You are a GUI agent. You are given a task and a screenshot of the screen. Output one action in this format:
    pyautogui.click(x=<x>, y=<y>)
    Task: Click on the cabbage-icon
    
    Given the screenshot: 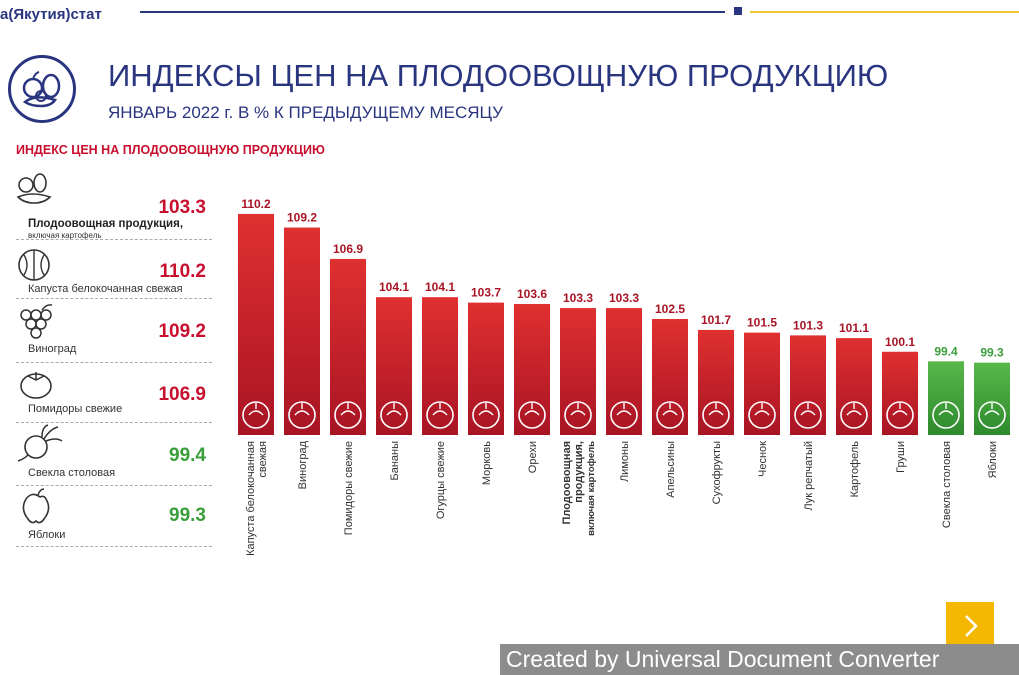 What is the action you would take?
    pyautogui.click(x=35, y=265)
    